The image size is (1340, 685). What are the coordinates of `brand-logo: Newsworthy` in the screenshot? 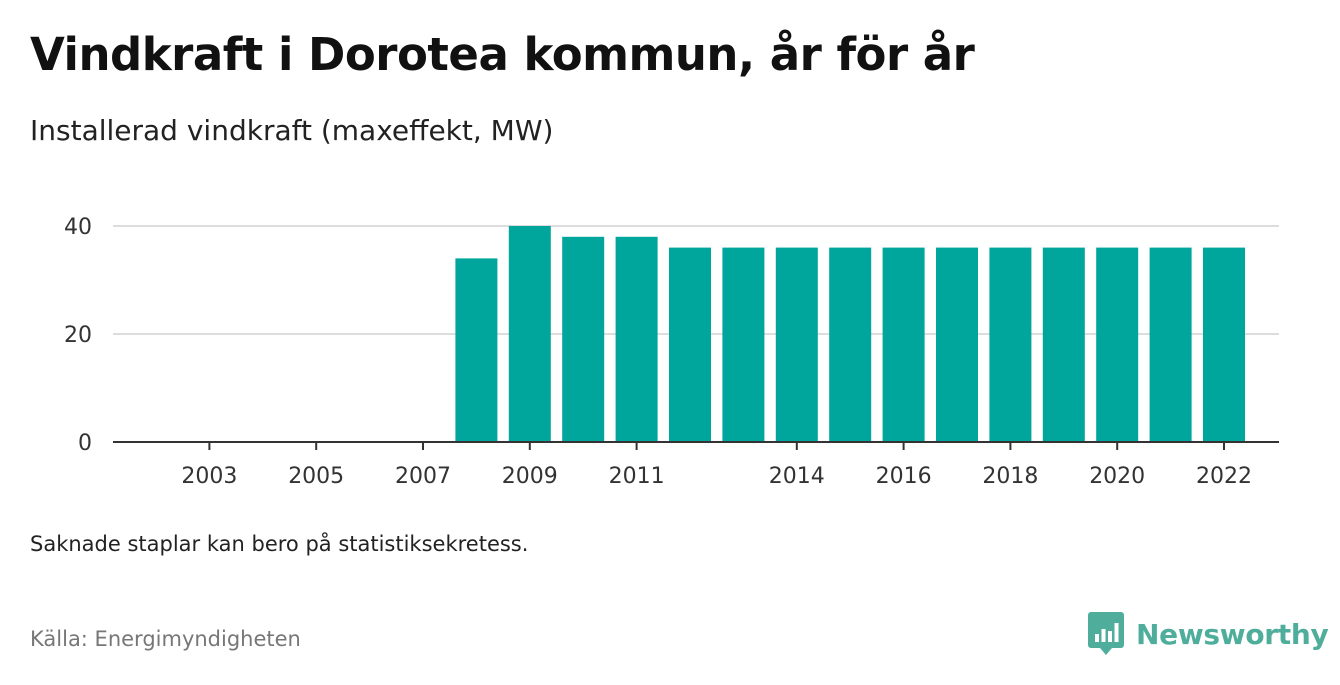 It's located at (1208, 634).